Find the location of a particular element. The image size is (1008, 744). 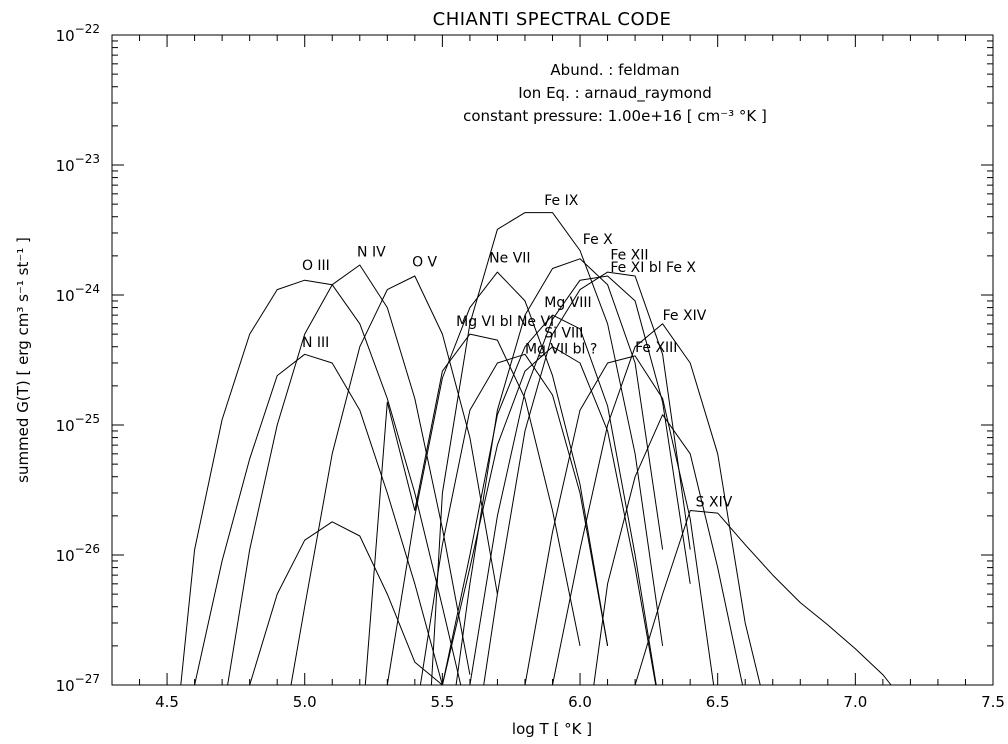

y-axis-title: summed G(T) [ erg cm³ s⁻¹ st⁻¹ ] is located at coordinates (23, 360).